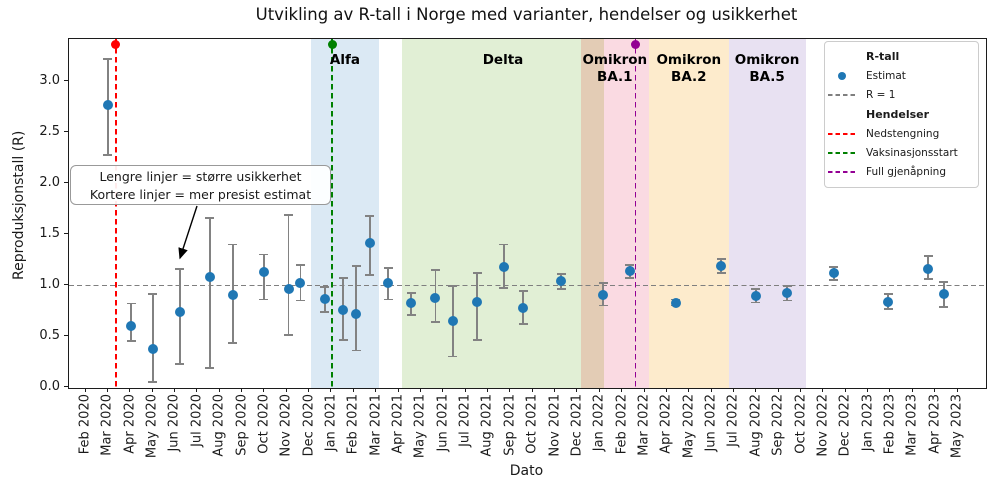  What do you see at coordinates (756, 425) in the screenshot?
I see `x-tick-label: Aug 2022` at bounding box center [756, 425].